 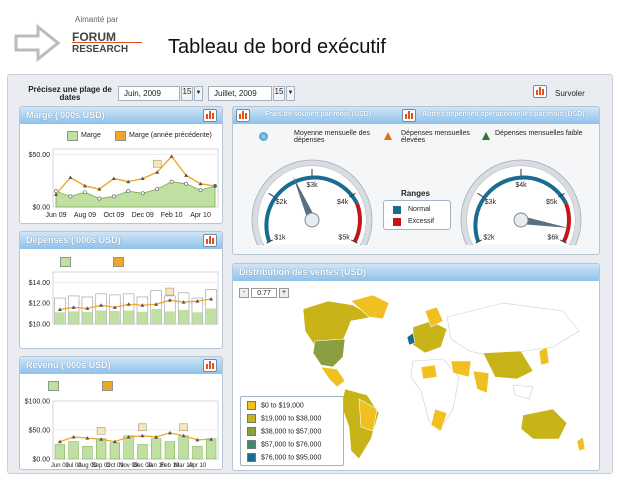 What do you see at coordinates (540, 91) in the screenshot?
I see `hover-chart-icon` at bounding box center [540, 91].